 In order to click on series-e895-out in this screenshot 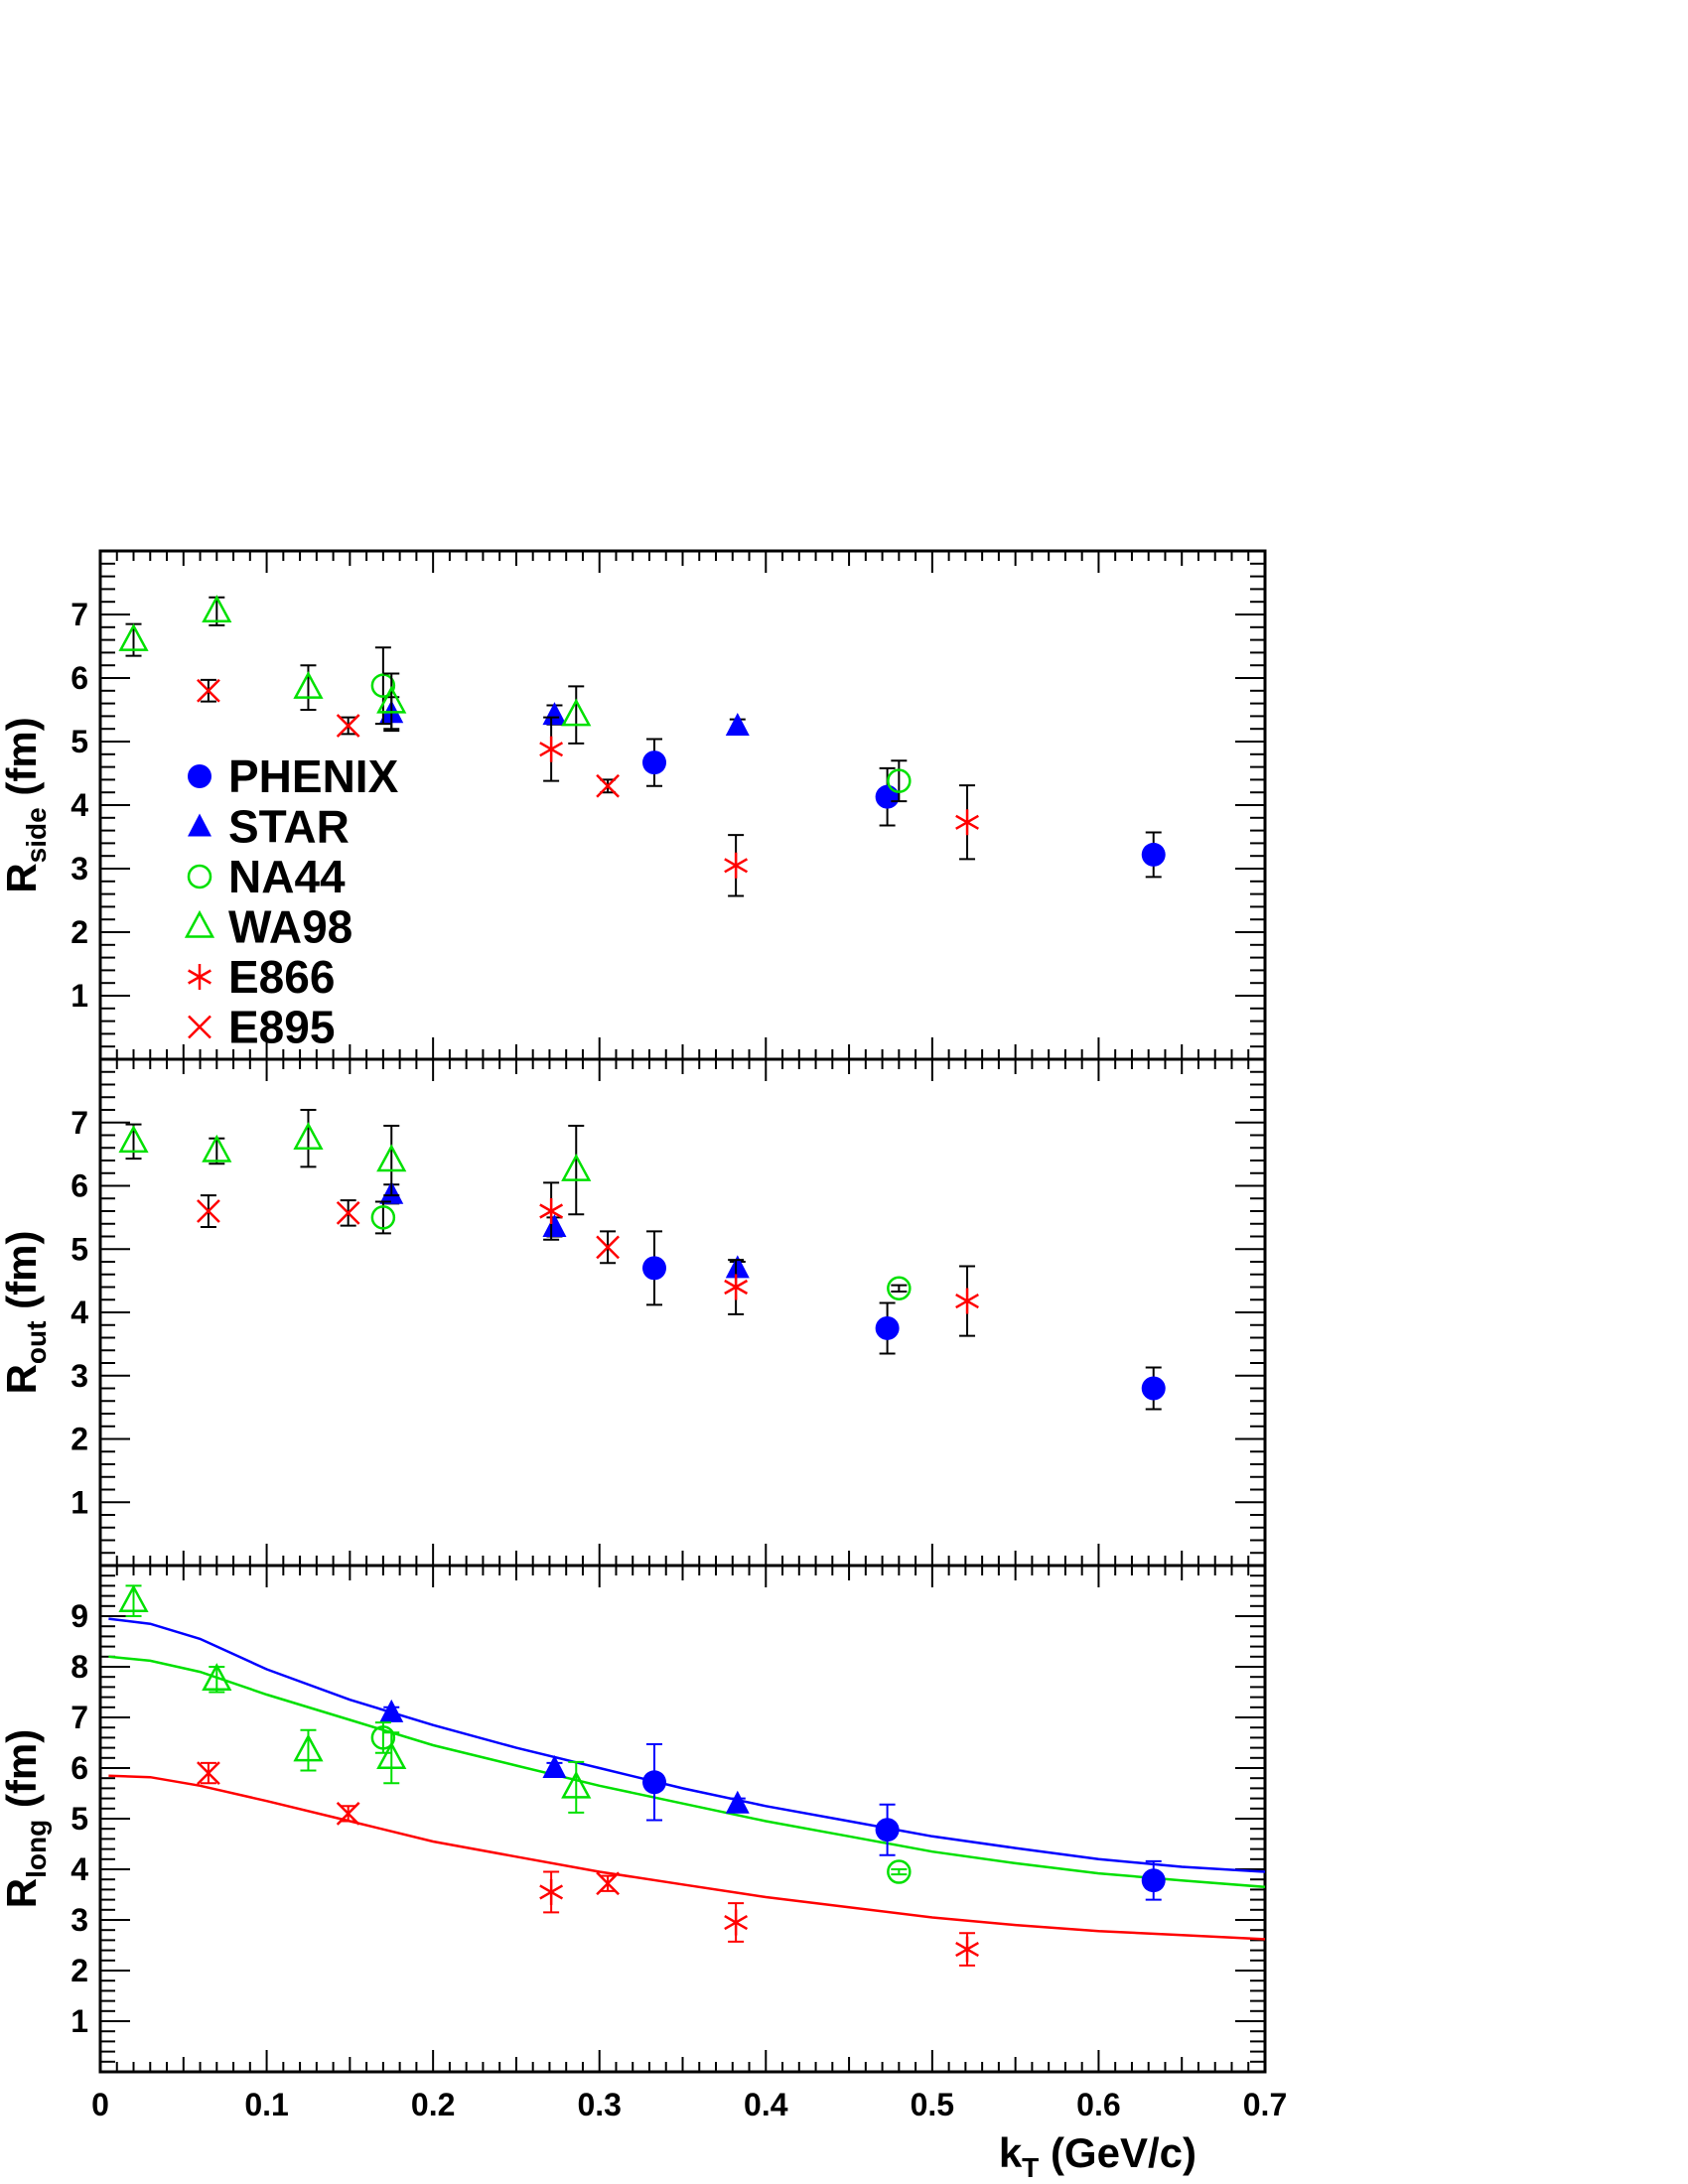, I will do `click(408, 1229)`.